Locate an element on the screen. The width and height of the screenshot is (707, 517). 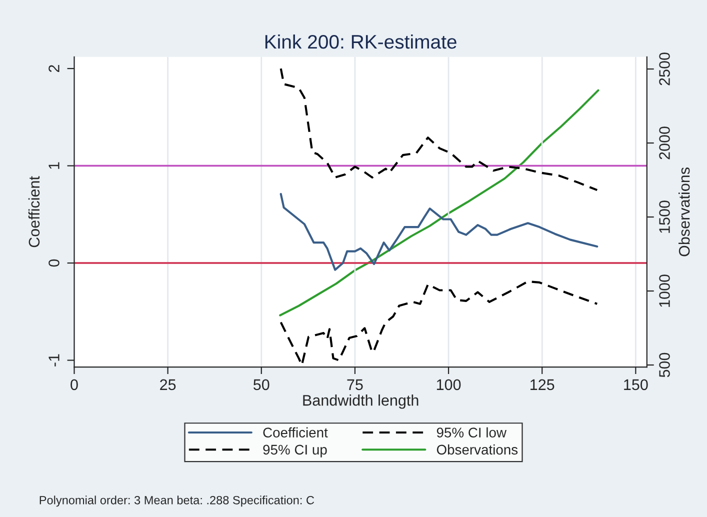
y-axis-title: Coefficient is located at coordinates (34, 212).